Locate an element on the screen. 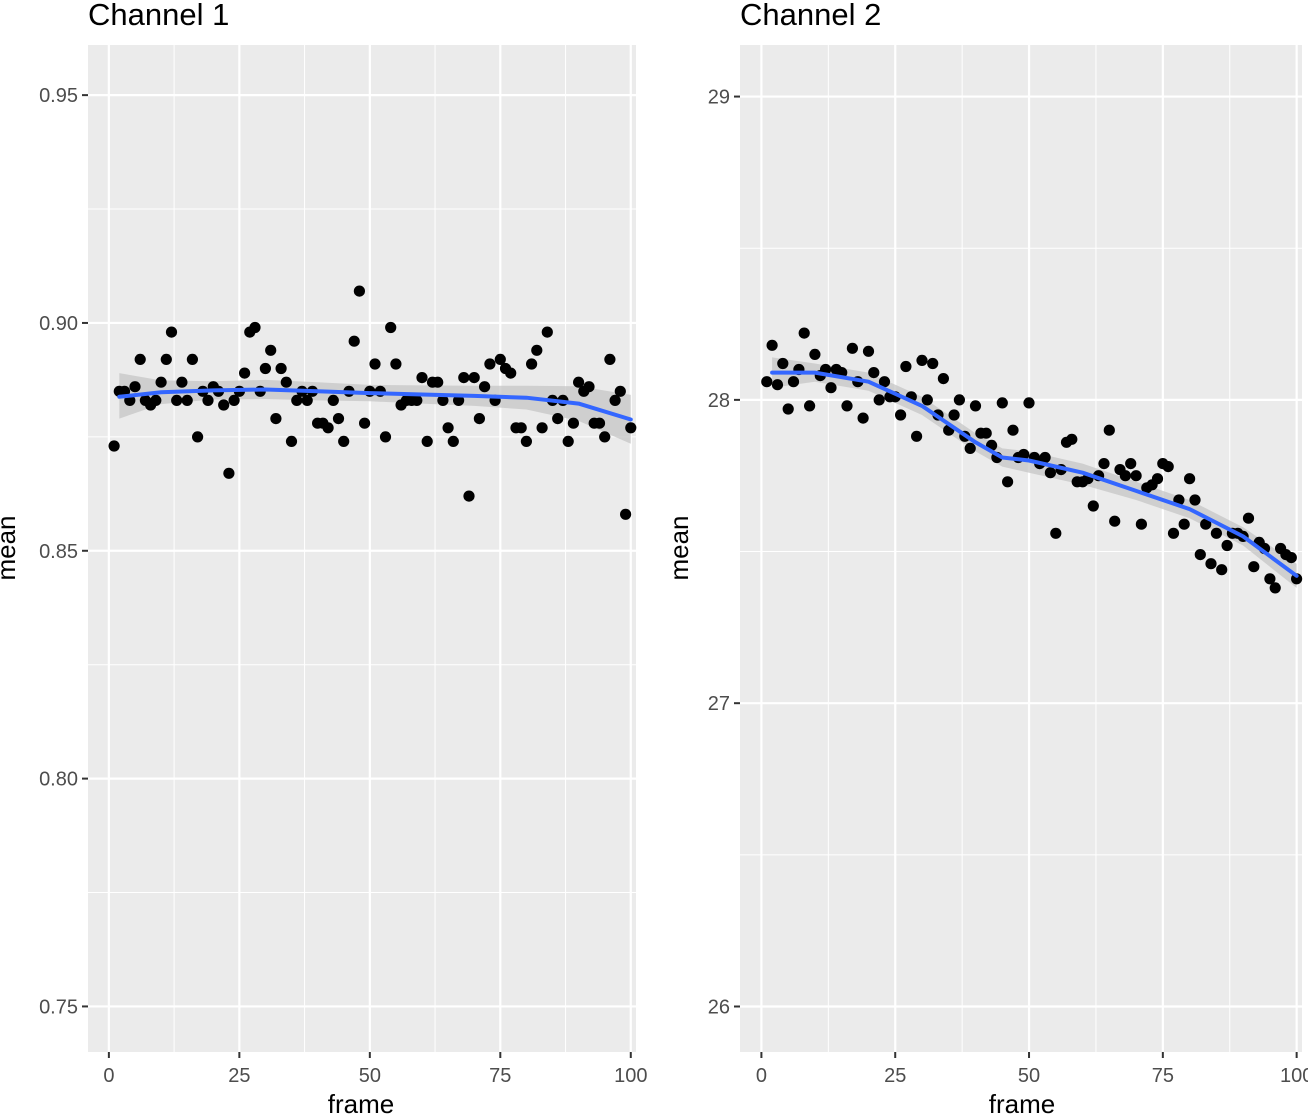 This screenshot has width=1308, height=1117. x-axis-title-channel-2: frame is located at coordinates (1022, 1103).